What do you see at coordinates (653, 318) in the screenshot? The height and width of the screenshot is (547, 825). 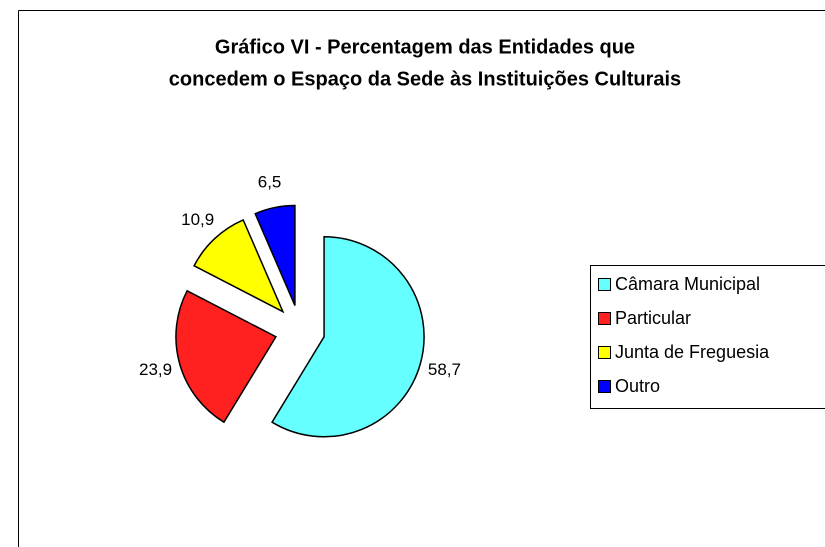 I see `legend-label: Particular` at bounding box center [653, 318].